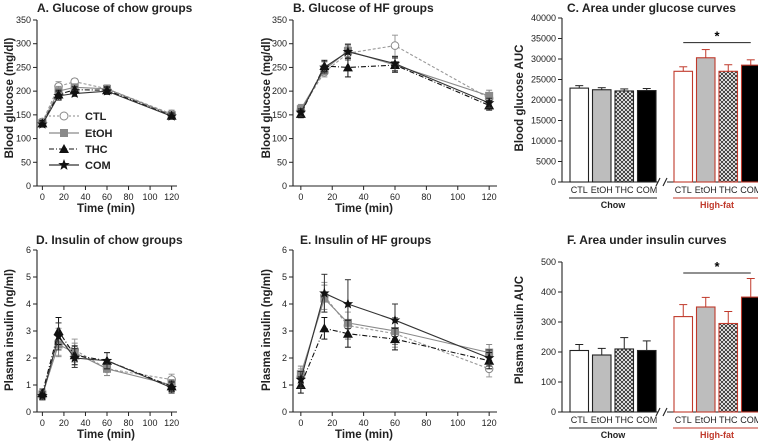 This screenshot has height=442, width=758. What do you see at coordinates (665, 182) in the screenshot?
I see `axis-break-mark` at bounding box center [665, 182].